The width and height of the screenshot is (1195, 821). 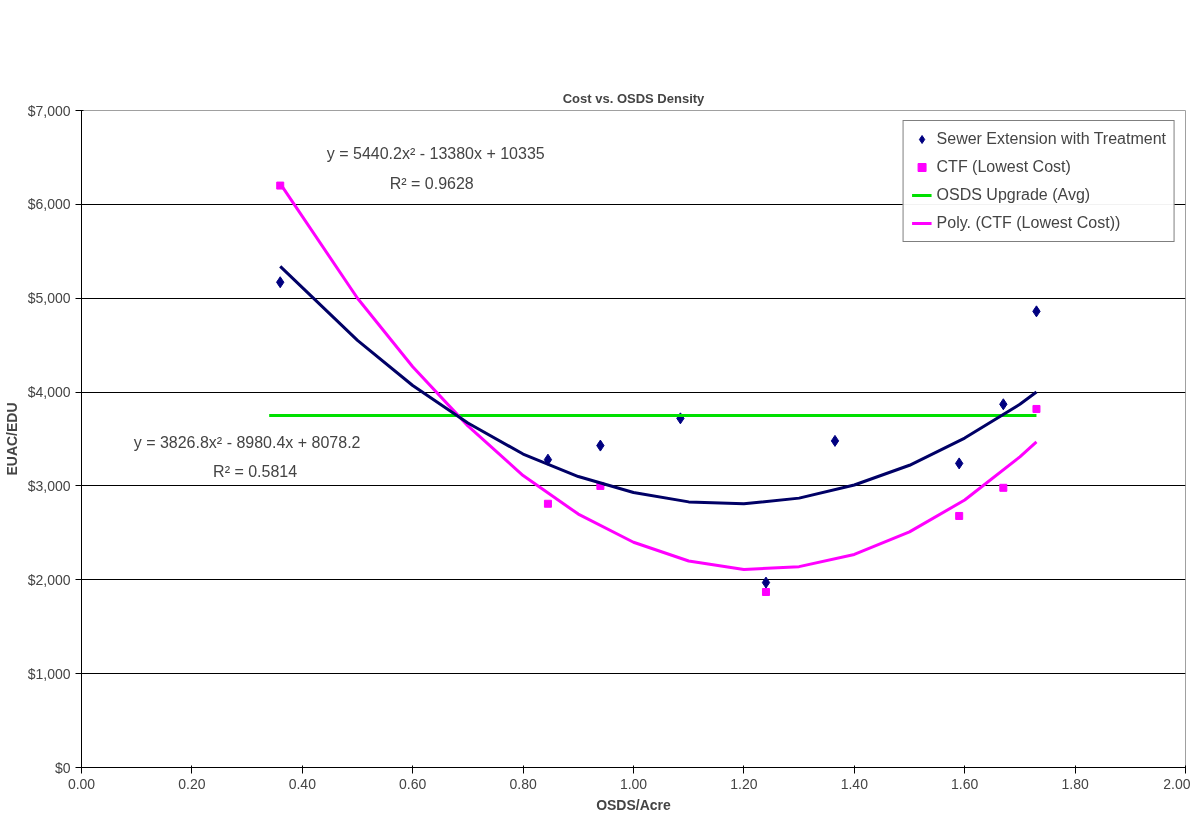 I want to click on x-tick-label: 0.40, so click(x=302, y=783).